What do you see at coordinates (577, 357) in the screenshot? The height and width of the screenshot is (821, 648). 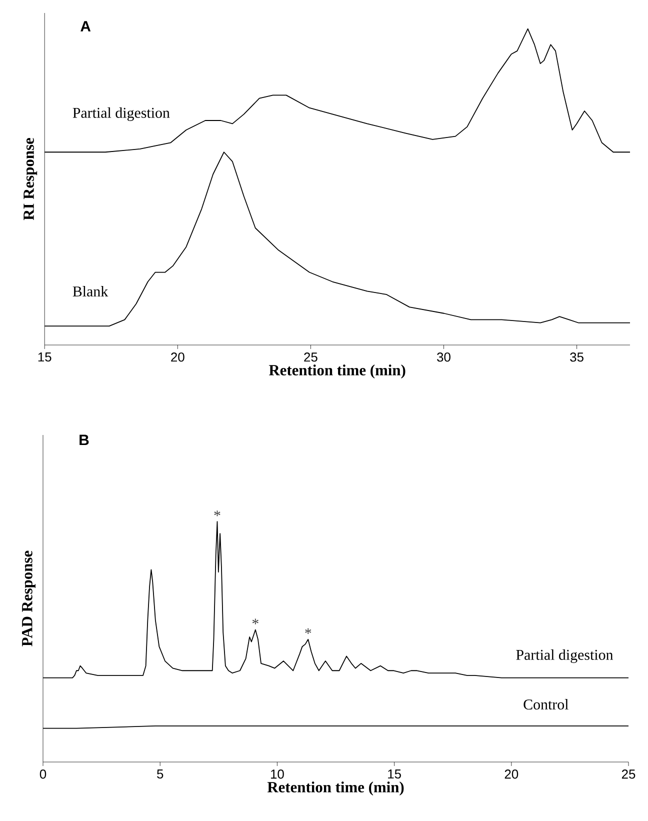 I see `x-tick-label: 35` at bounding box center [577, 357].